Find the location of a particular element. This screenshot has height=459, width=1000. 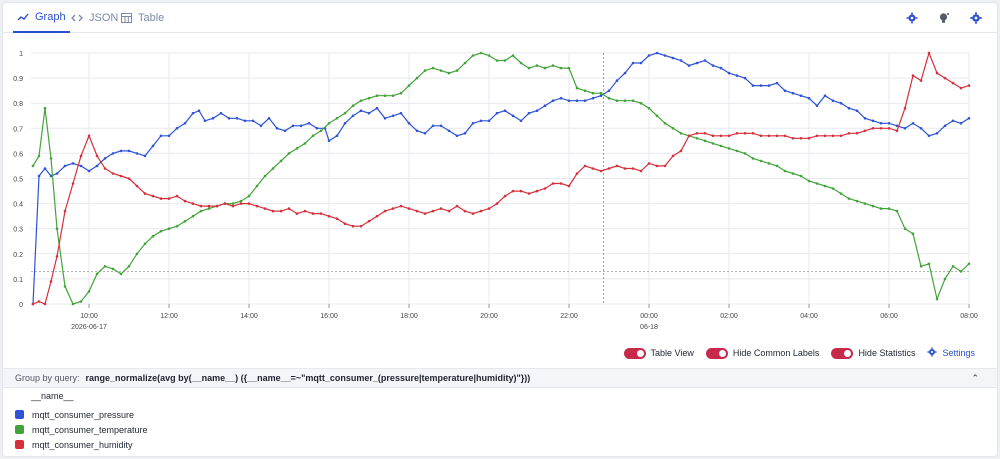

table-view-switch is located at coordinates (634, 353).